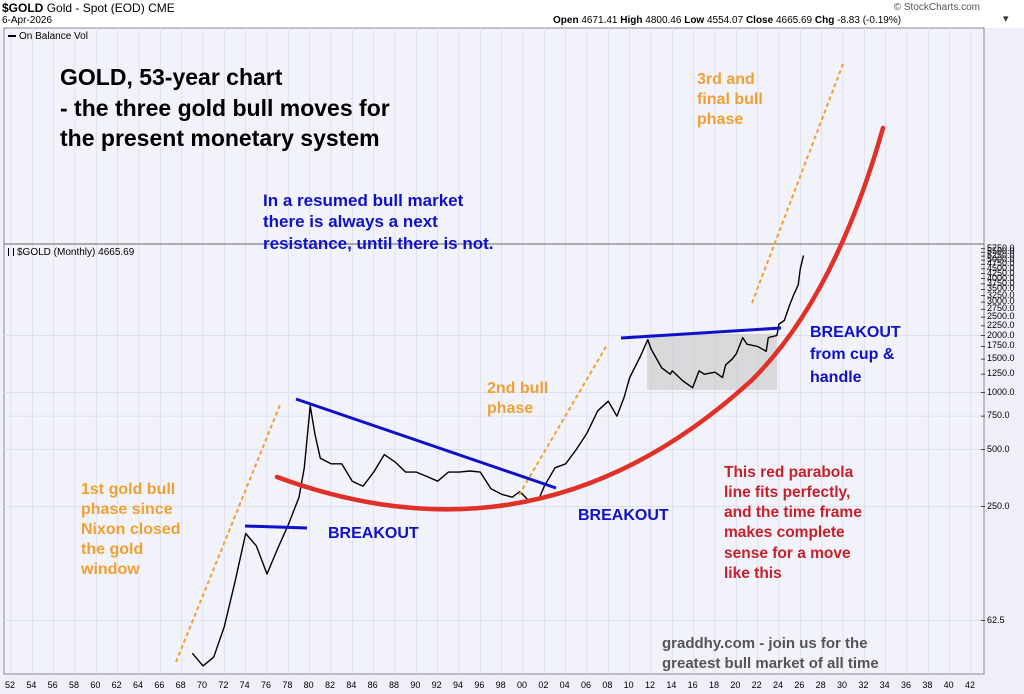  I want to click on price-panel-label: $GOLD (Monthly) 4665.69, so click(71, 252).